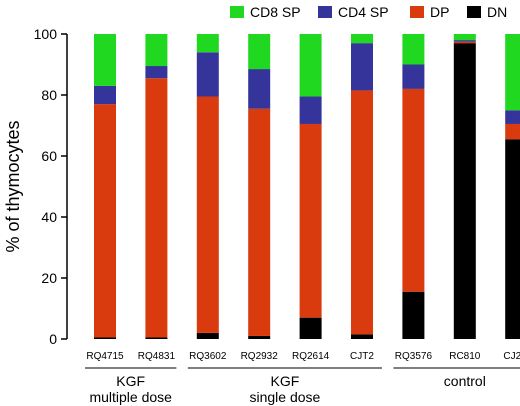 Image resolution: width=520 pixels, height=406 pixels. What do you see at coordinates (51, 186) in the screenshot?
I see `y-axis: 0 20 40 60 80 100` at bounding box center [51, 186].